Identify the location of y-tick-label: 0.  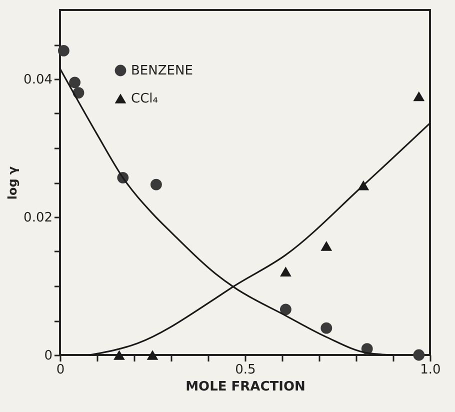
(48, 356).